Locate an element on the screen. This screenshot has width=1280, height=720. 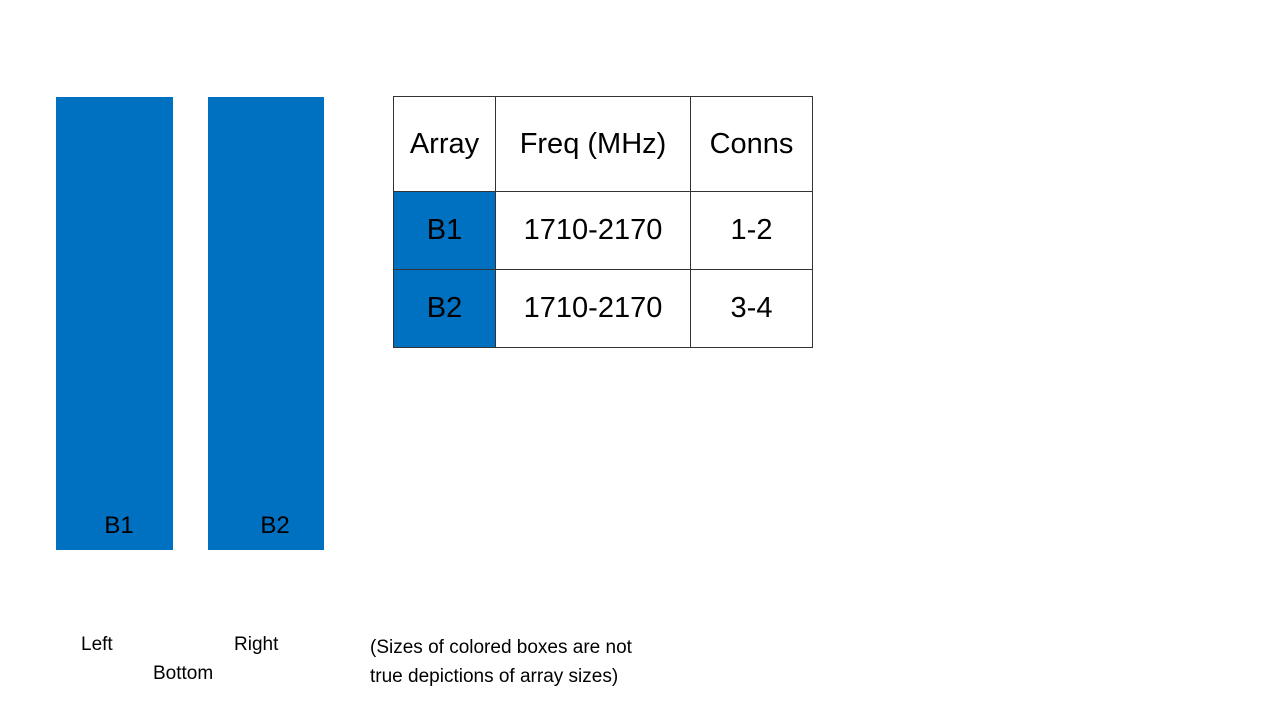
array-box-b2: B2 is located at coordinates (266, 323).